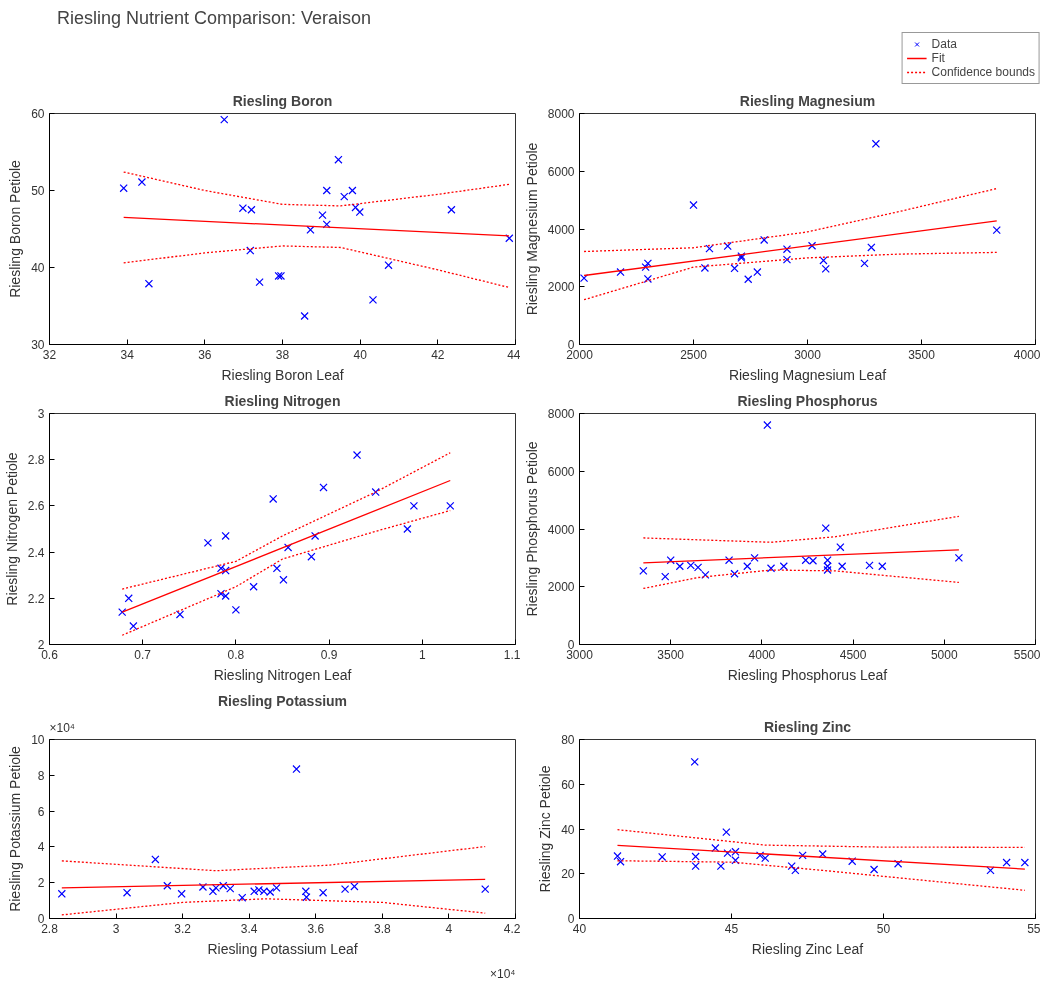 The image size is (1057, 1005). What do you see at coordinates (422, 654) in the screenshot?
I see `x-tick-label: 1` at bounding box center [422, 654].